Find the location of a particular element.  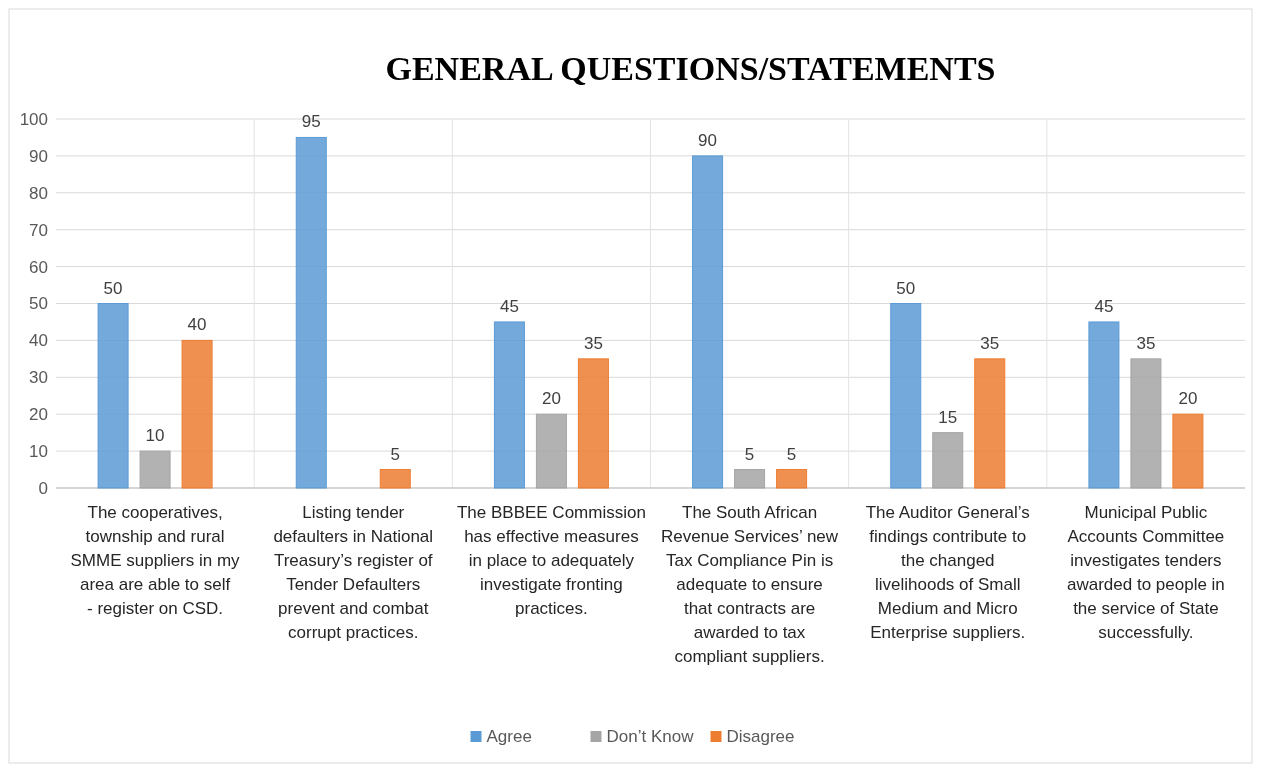

y-tick-label: 30 is located at coordinates (38, 378).